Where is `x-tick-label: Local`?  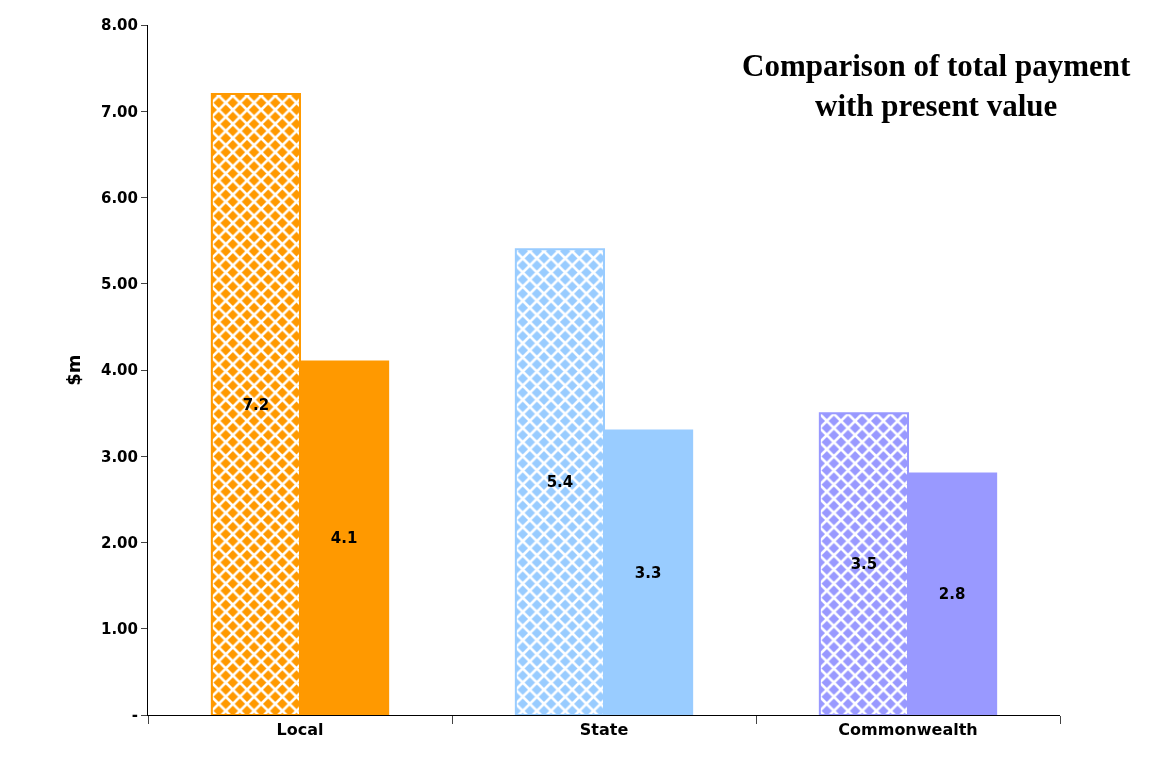
x-tick-label: Local is located at coordinates (300, 730).